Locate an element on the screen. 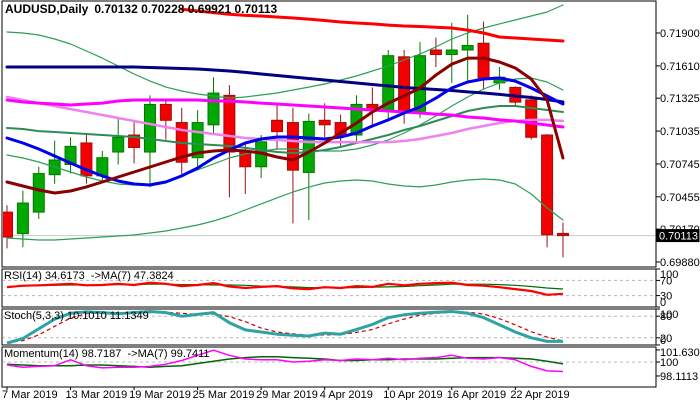 The height and width of the screenshot is (400, 700). momentum-axis-tick-label: 101.6305 is located at coordinates (680, 353).